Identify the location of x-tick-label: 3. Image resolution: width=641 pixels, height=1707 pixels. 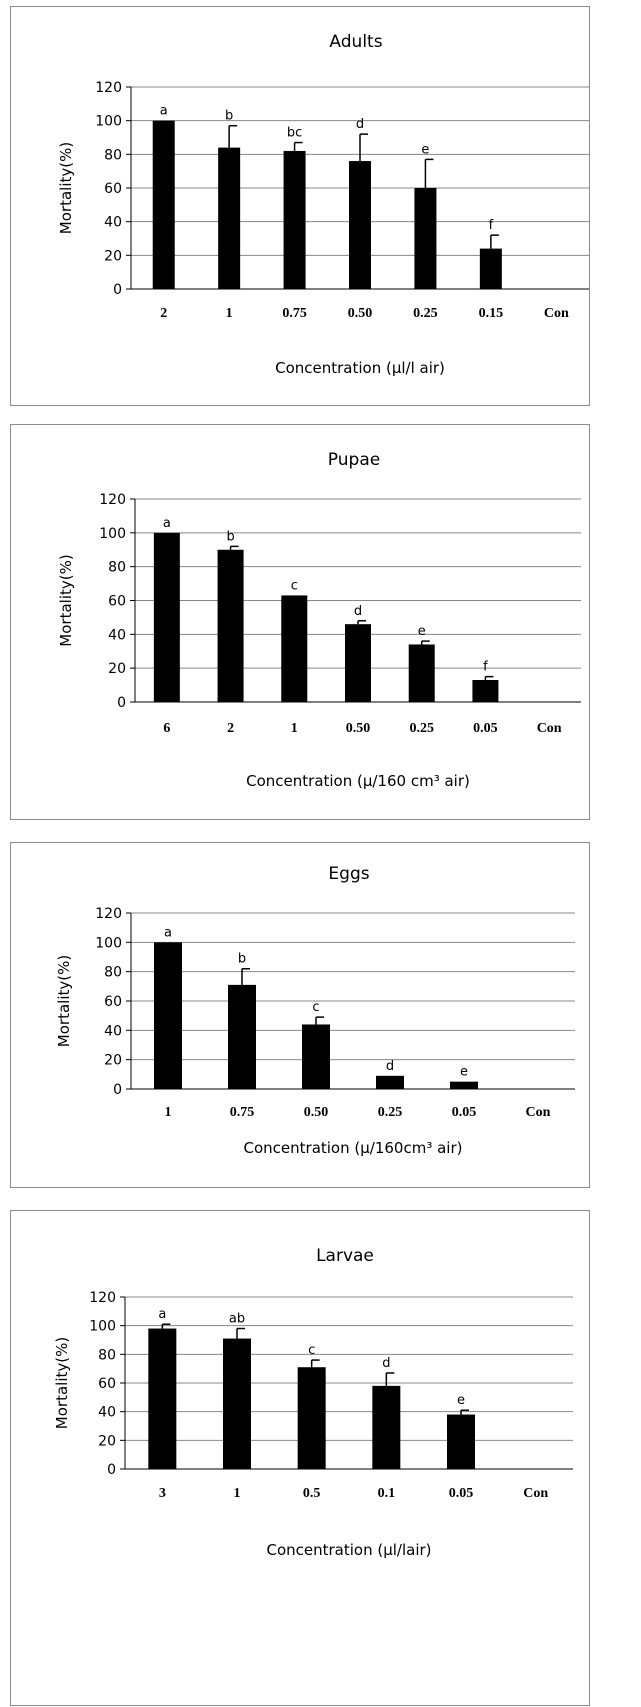
(162, 1493).